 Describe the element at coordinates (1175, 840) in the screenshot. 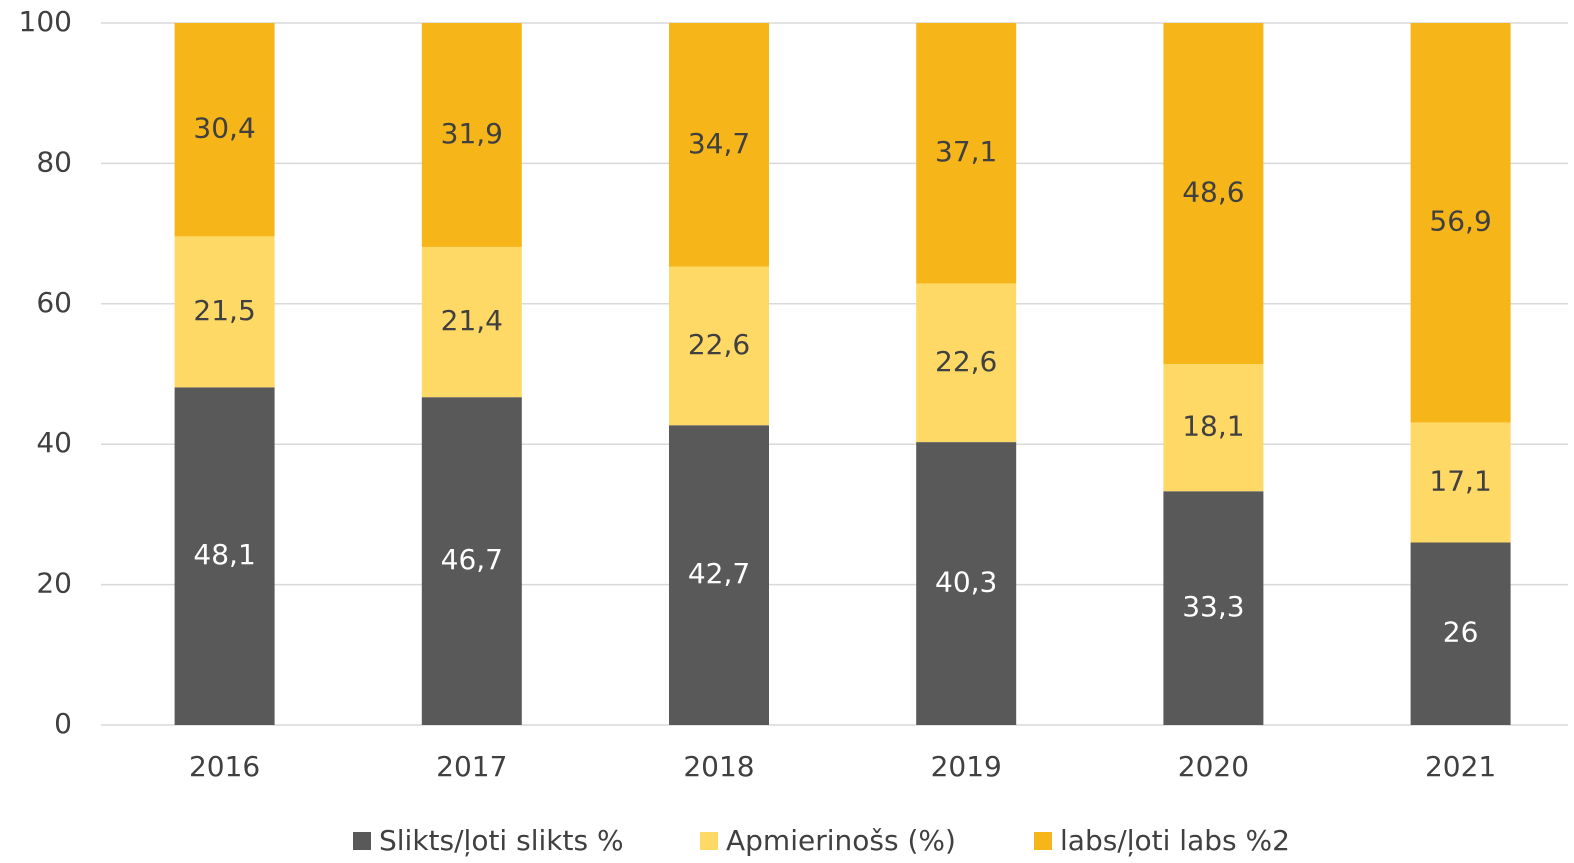

I see `legend-label: labs/ļoti labs %2` at that location.